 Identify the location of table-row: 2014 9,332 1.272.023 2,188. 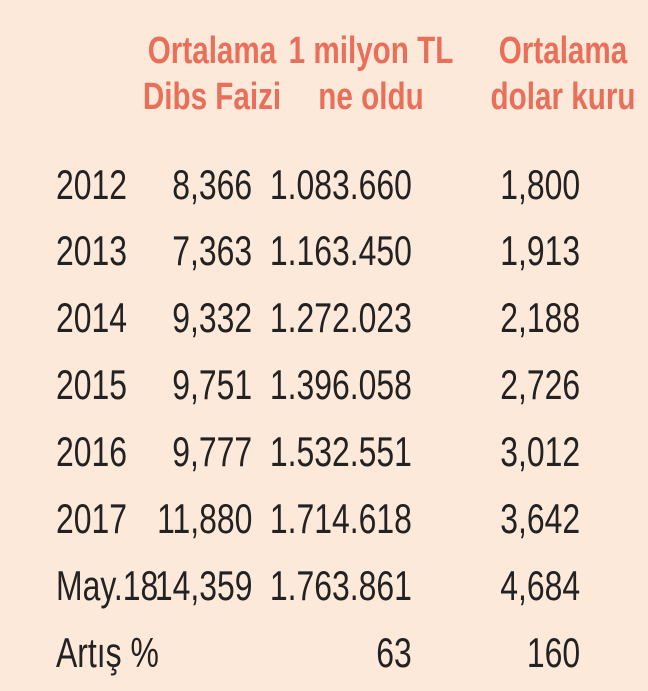
(324, 318).